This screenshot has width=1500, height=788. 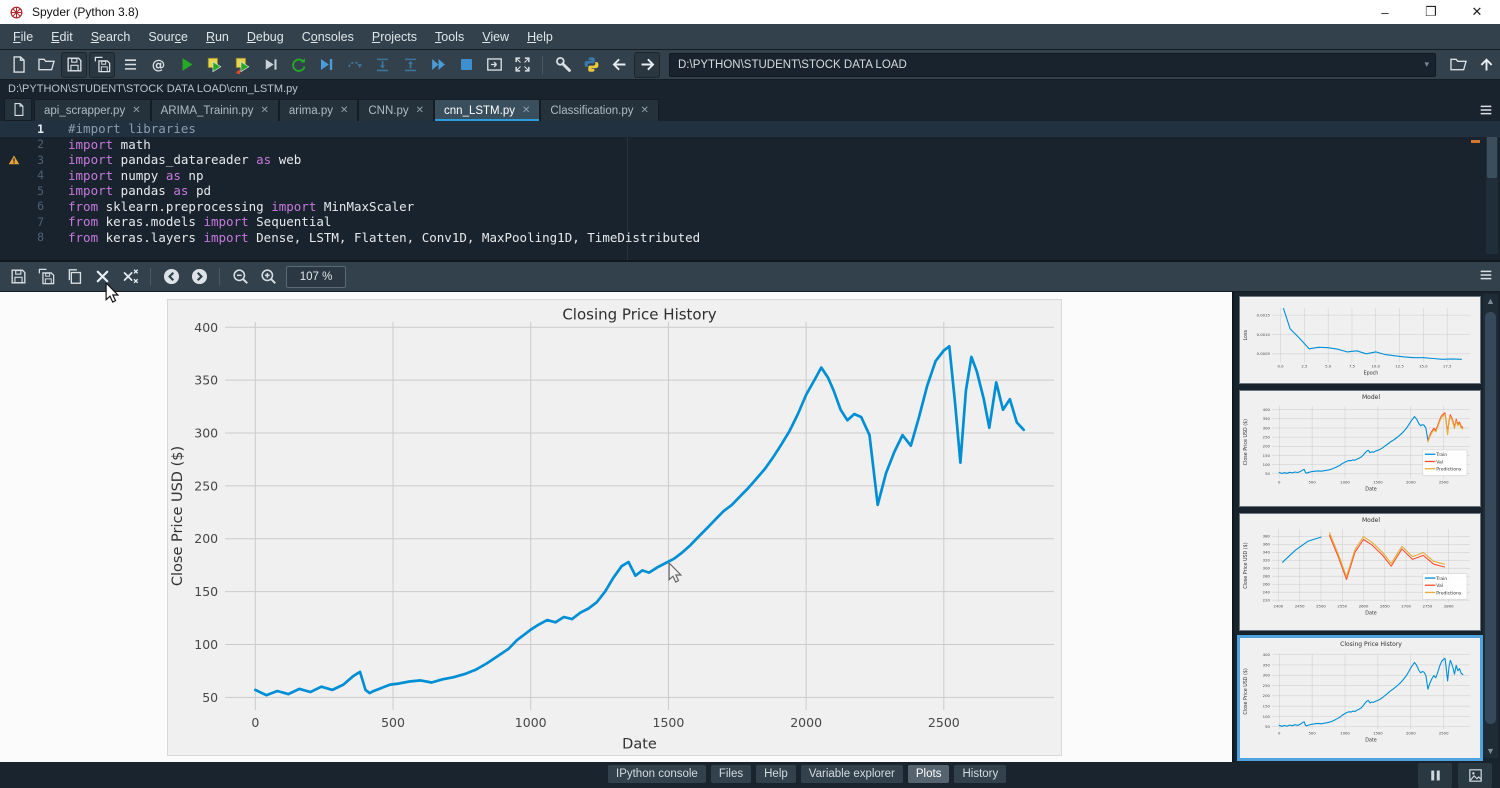 I want to click on plot-image-button, so click(x=1475, y=775).